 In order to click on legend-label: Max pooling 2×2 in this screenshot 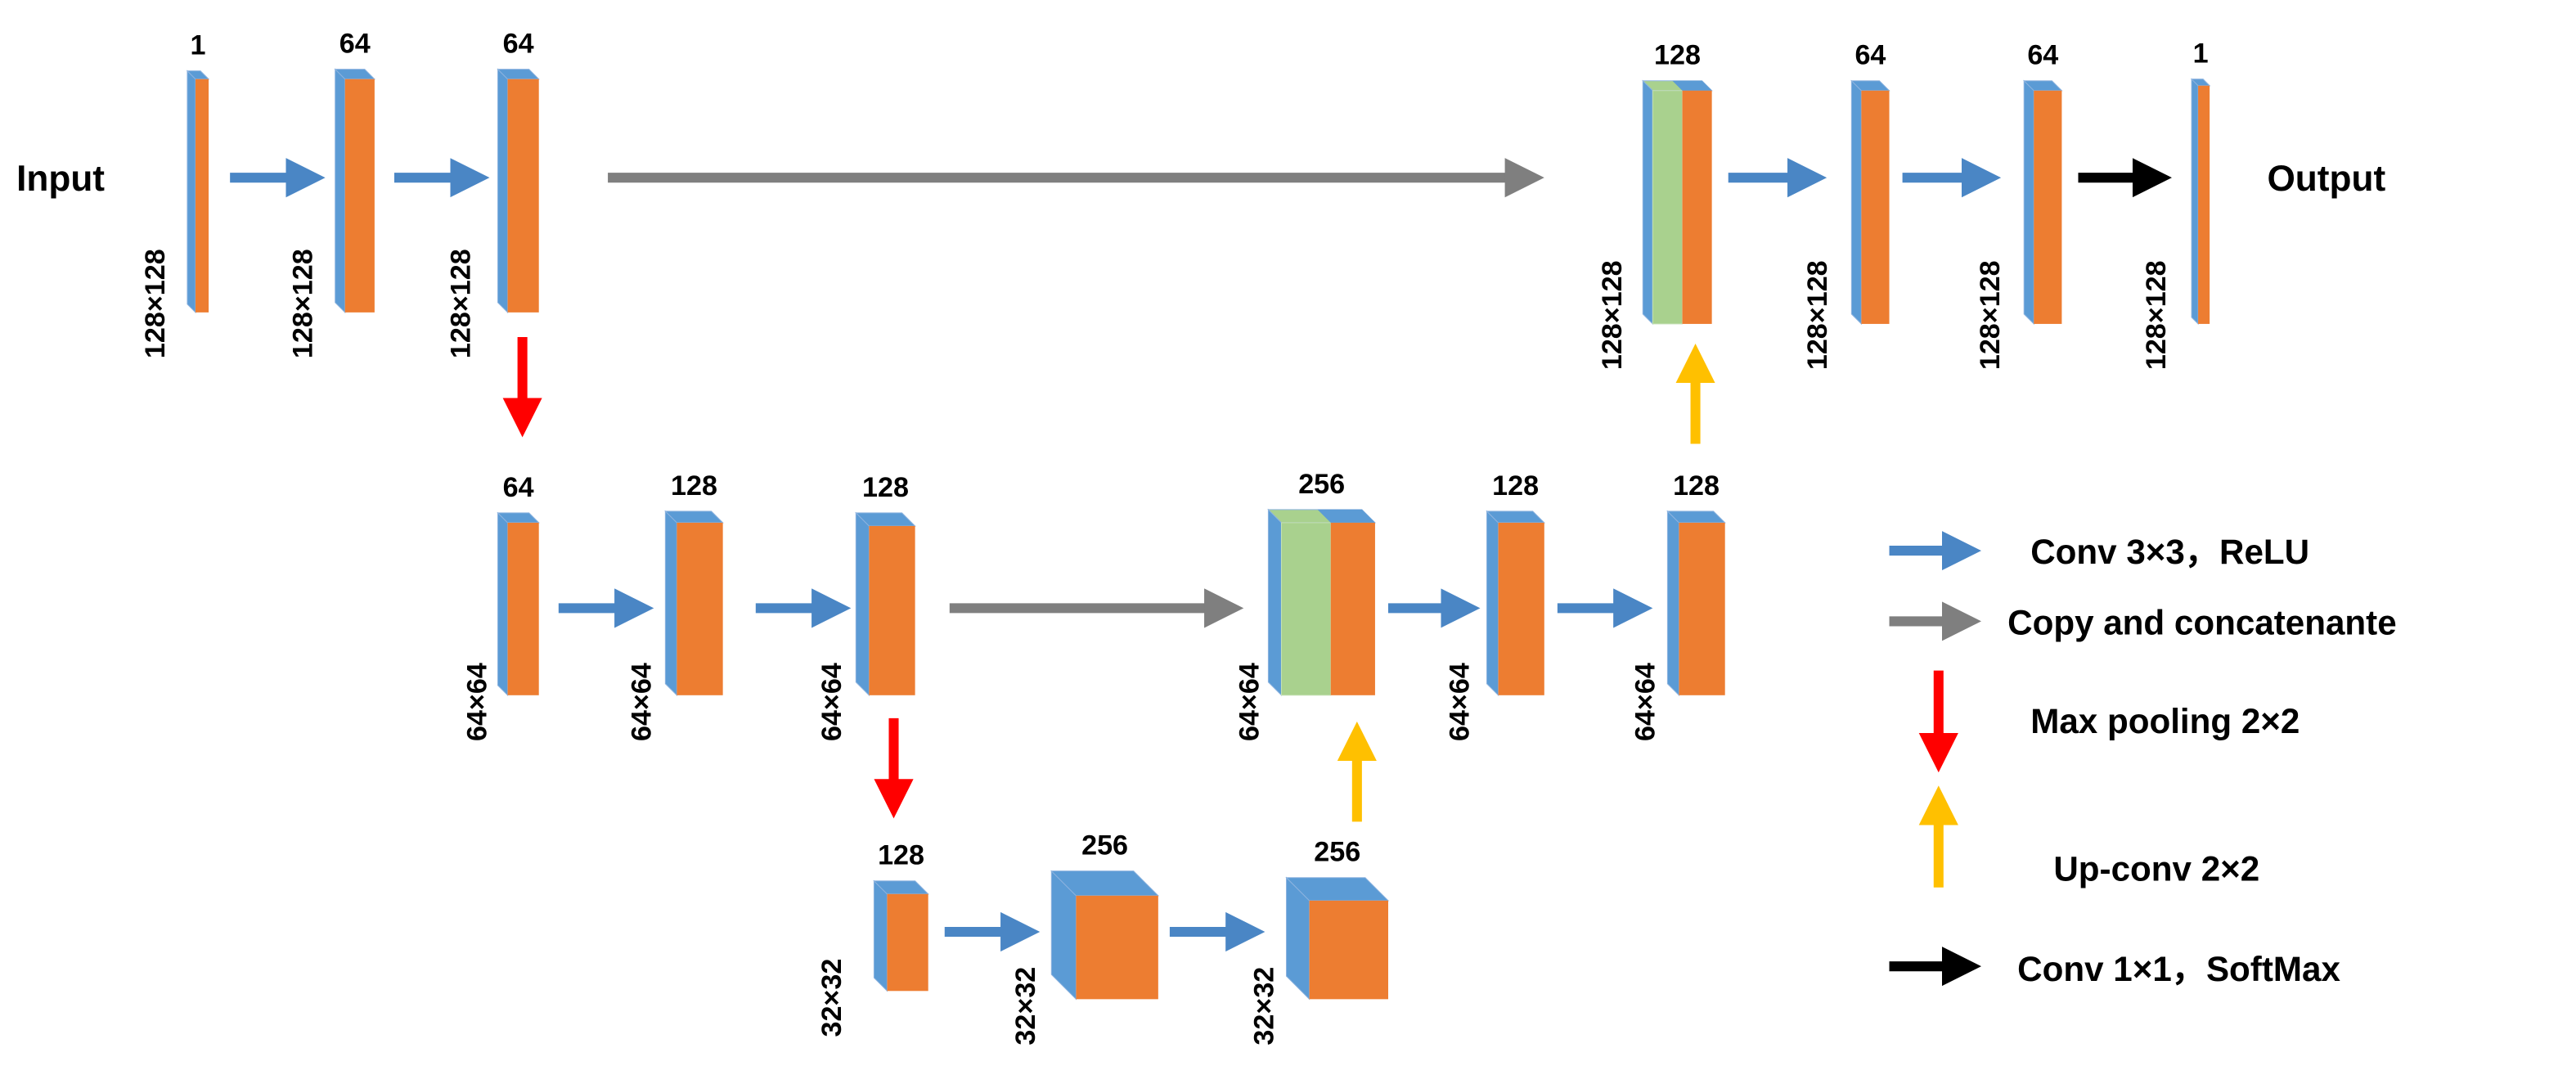, I will do `click(2165, 721)`.